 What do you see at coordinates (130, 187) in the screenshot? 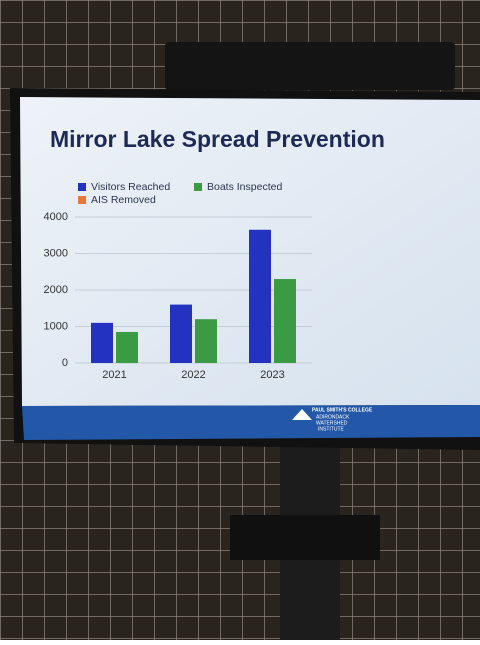
I see `legend-label: Visitors Reached` at bounding box center [130, 187].